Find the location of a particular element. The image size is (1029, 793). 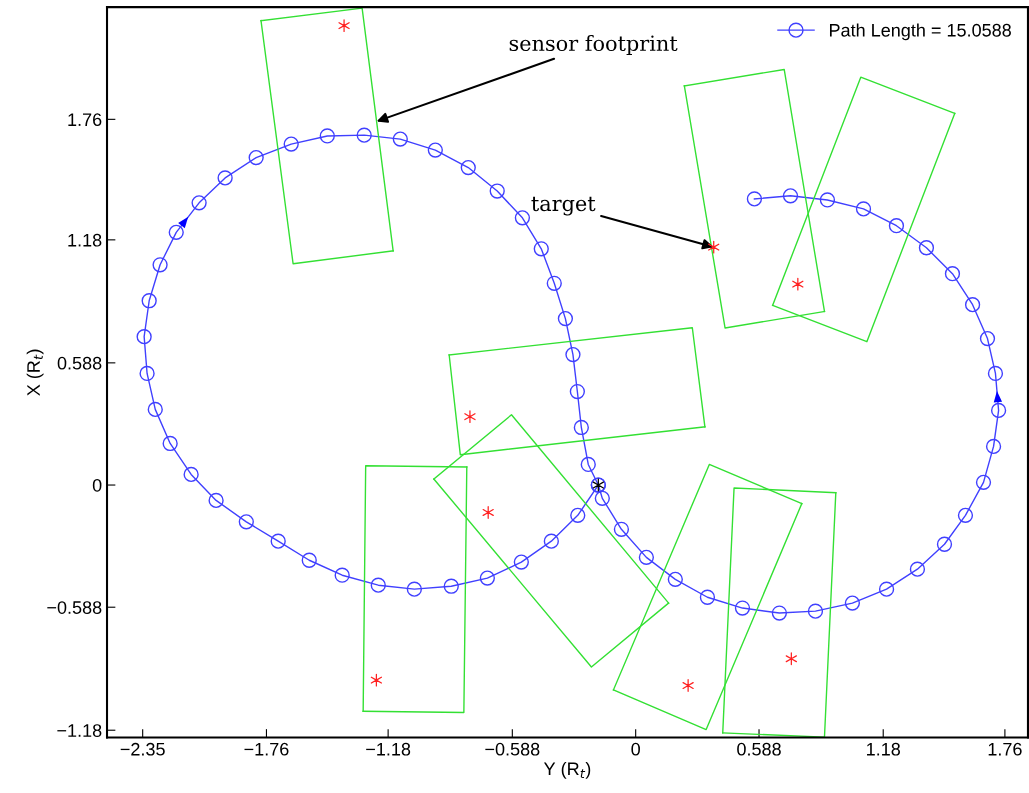

y-tick-label: −0.588 is located at coordinates (74, 607).